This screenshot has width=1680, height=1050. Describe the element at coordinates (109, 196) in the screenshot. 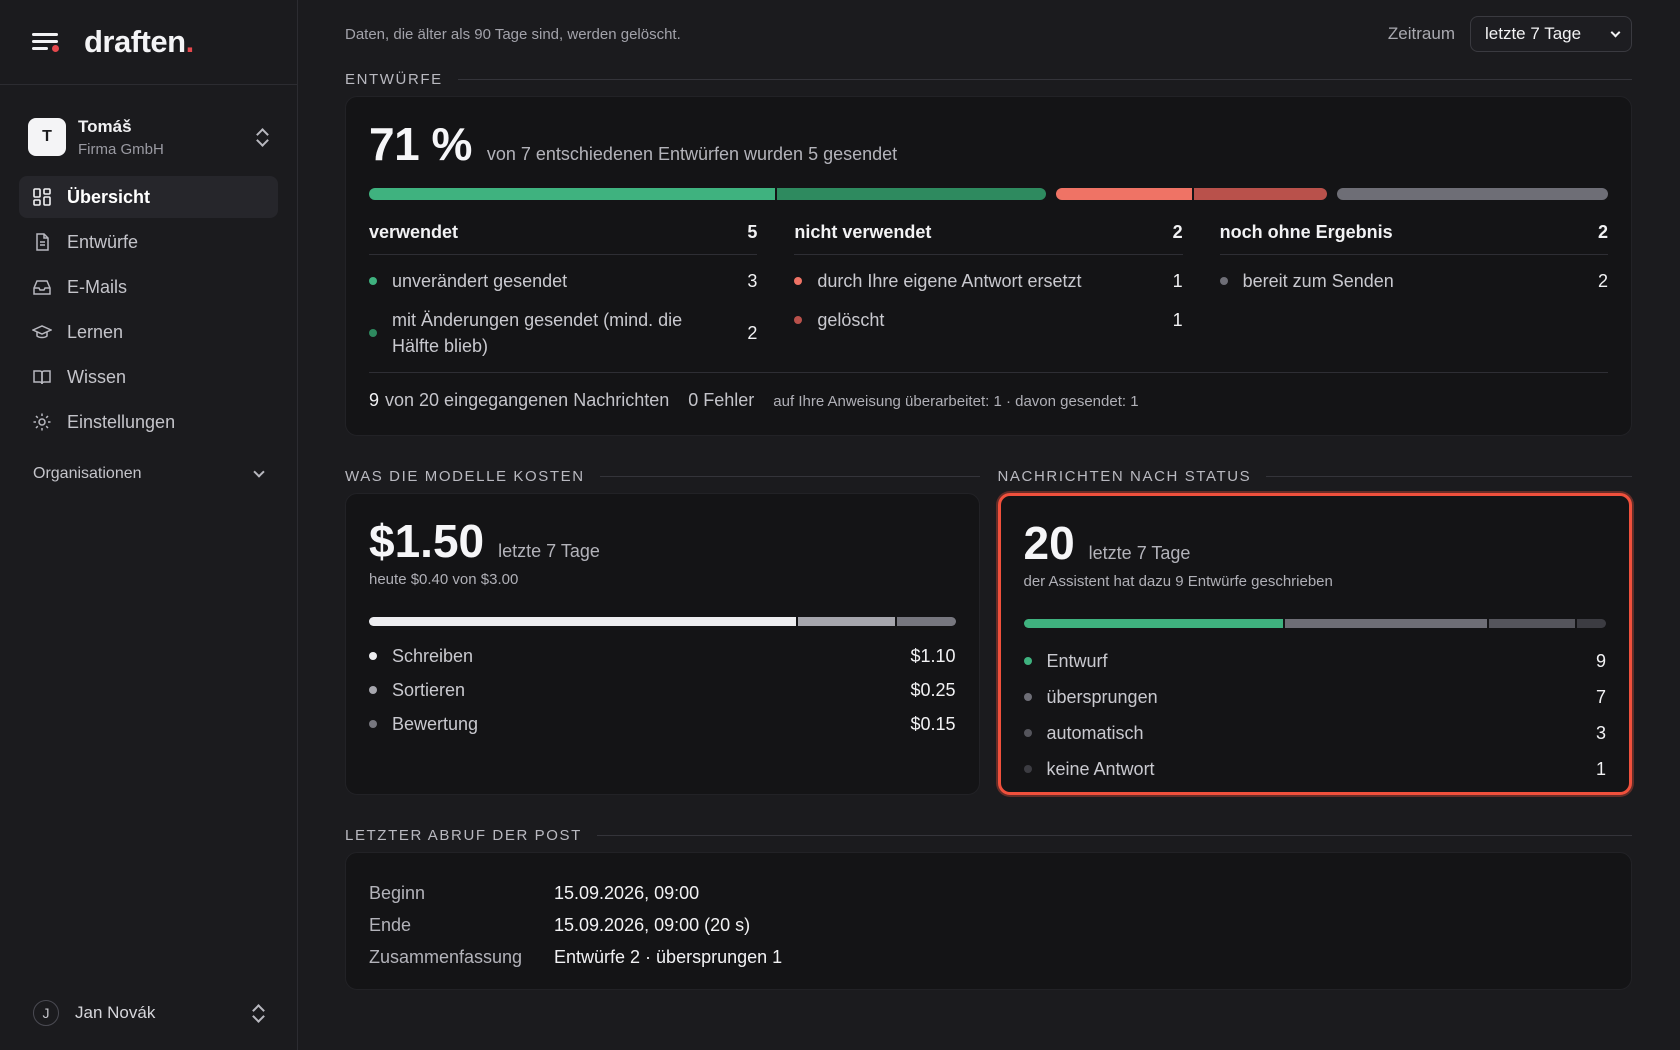

I see `nav-label: Übersicht` at that location.